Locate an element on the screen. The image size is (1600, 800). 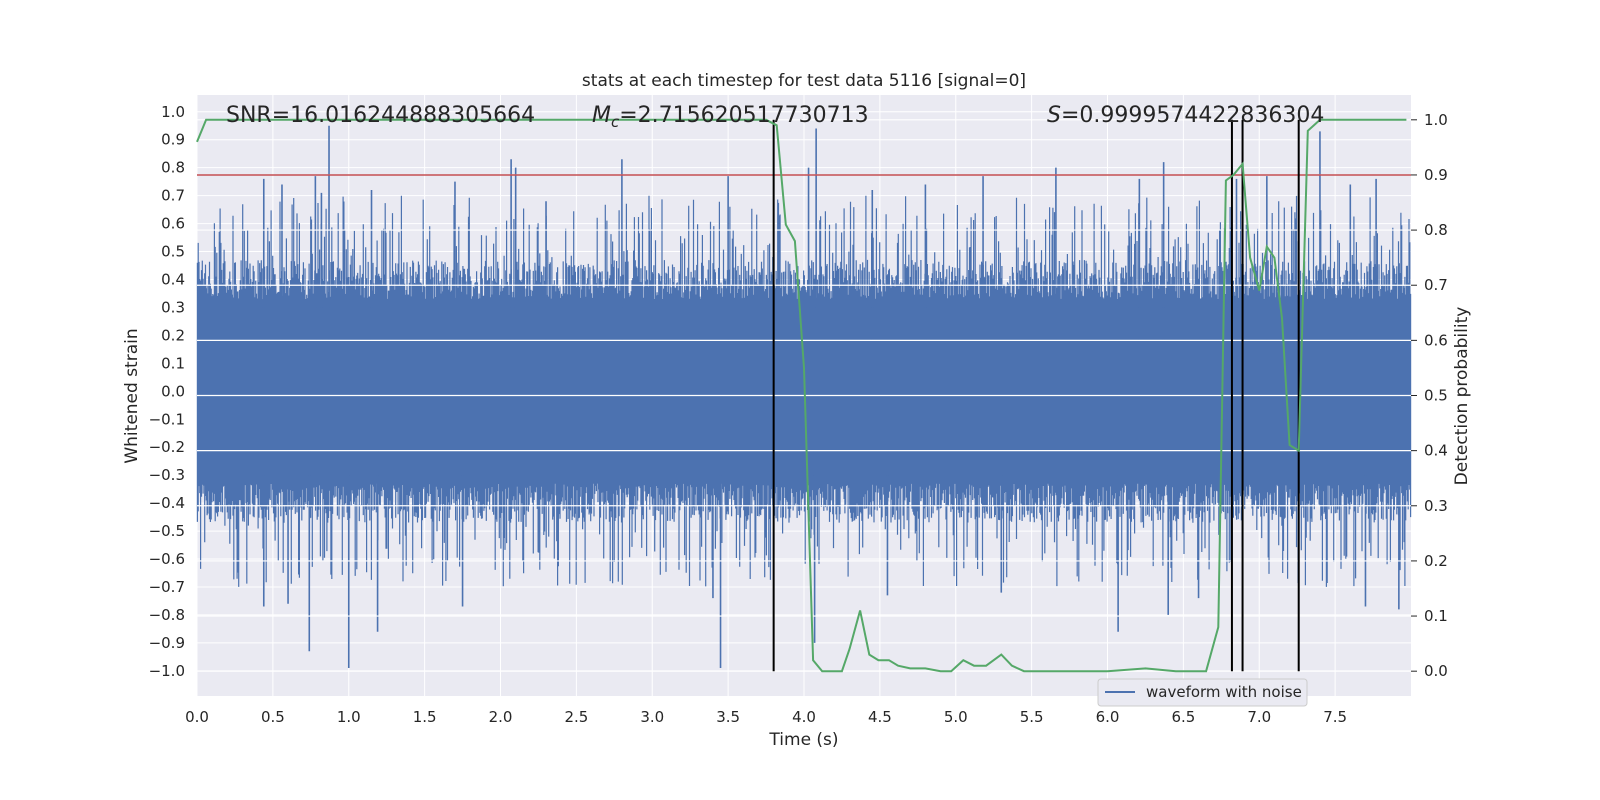
y-right-axis-ticks: 1.0 0.9 0.8 0.7 0.6 0.5 0.4 0.3 0.2 0.1 0.0 is located at coordinates (1429, 395).